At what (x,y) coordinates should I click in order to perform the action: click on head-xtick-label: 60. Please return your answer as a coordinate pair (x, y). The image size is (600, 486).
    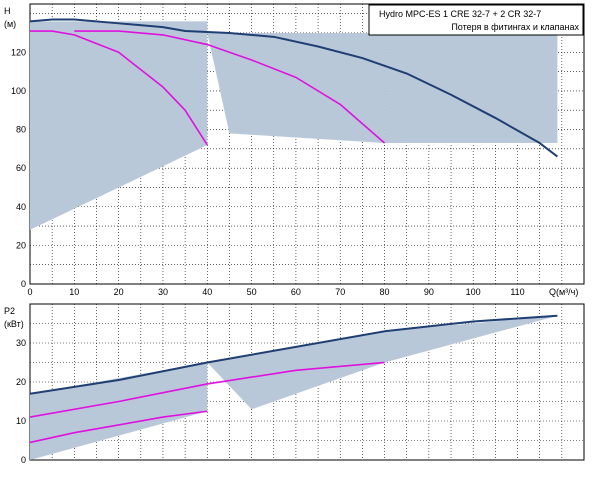
    Looking at the image, I should click on (296, 292).